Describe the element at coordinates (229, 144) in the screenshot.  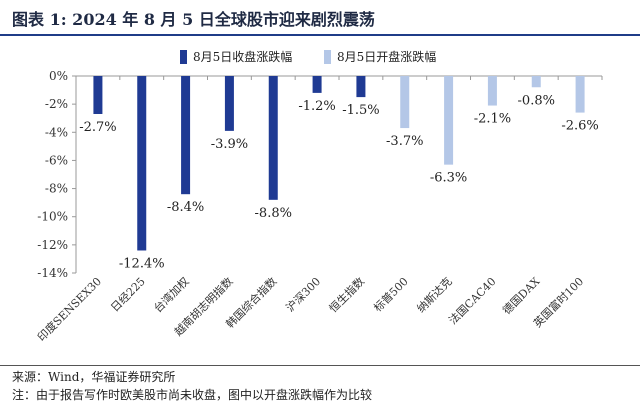
I see `data-label: -3.9%` at that location.